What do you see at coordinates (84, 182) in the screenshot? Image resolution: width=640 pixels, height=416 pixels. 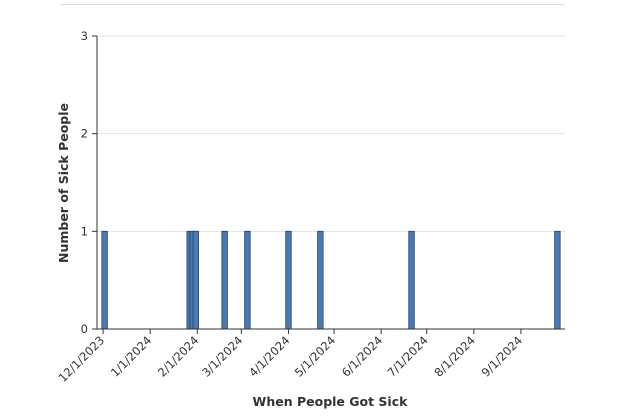 I see `y-tick-labels: 0 1 2 3` at bounding box center [84, 182].